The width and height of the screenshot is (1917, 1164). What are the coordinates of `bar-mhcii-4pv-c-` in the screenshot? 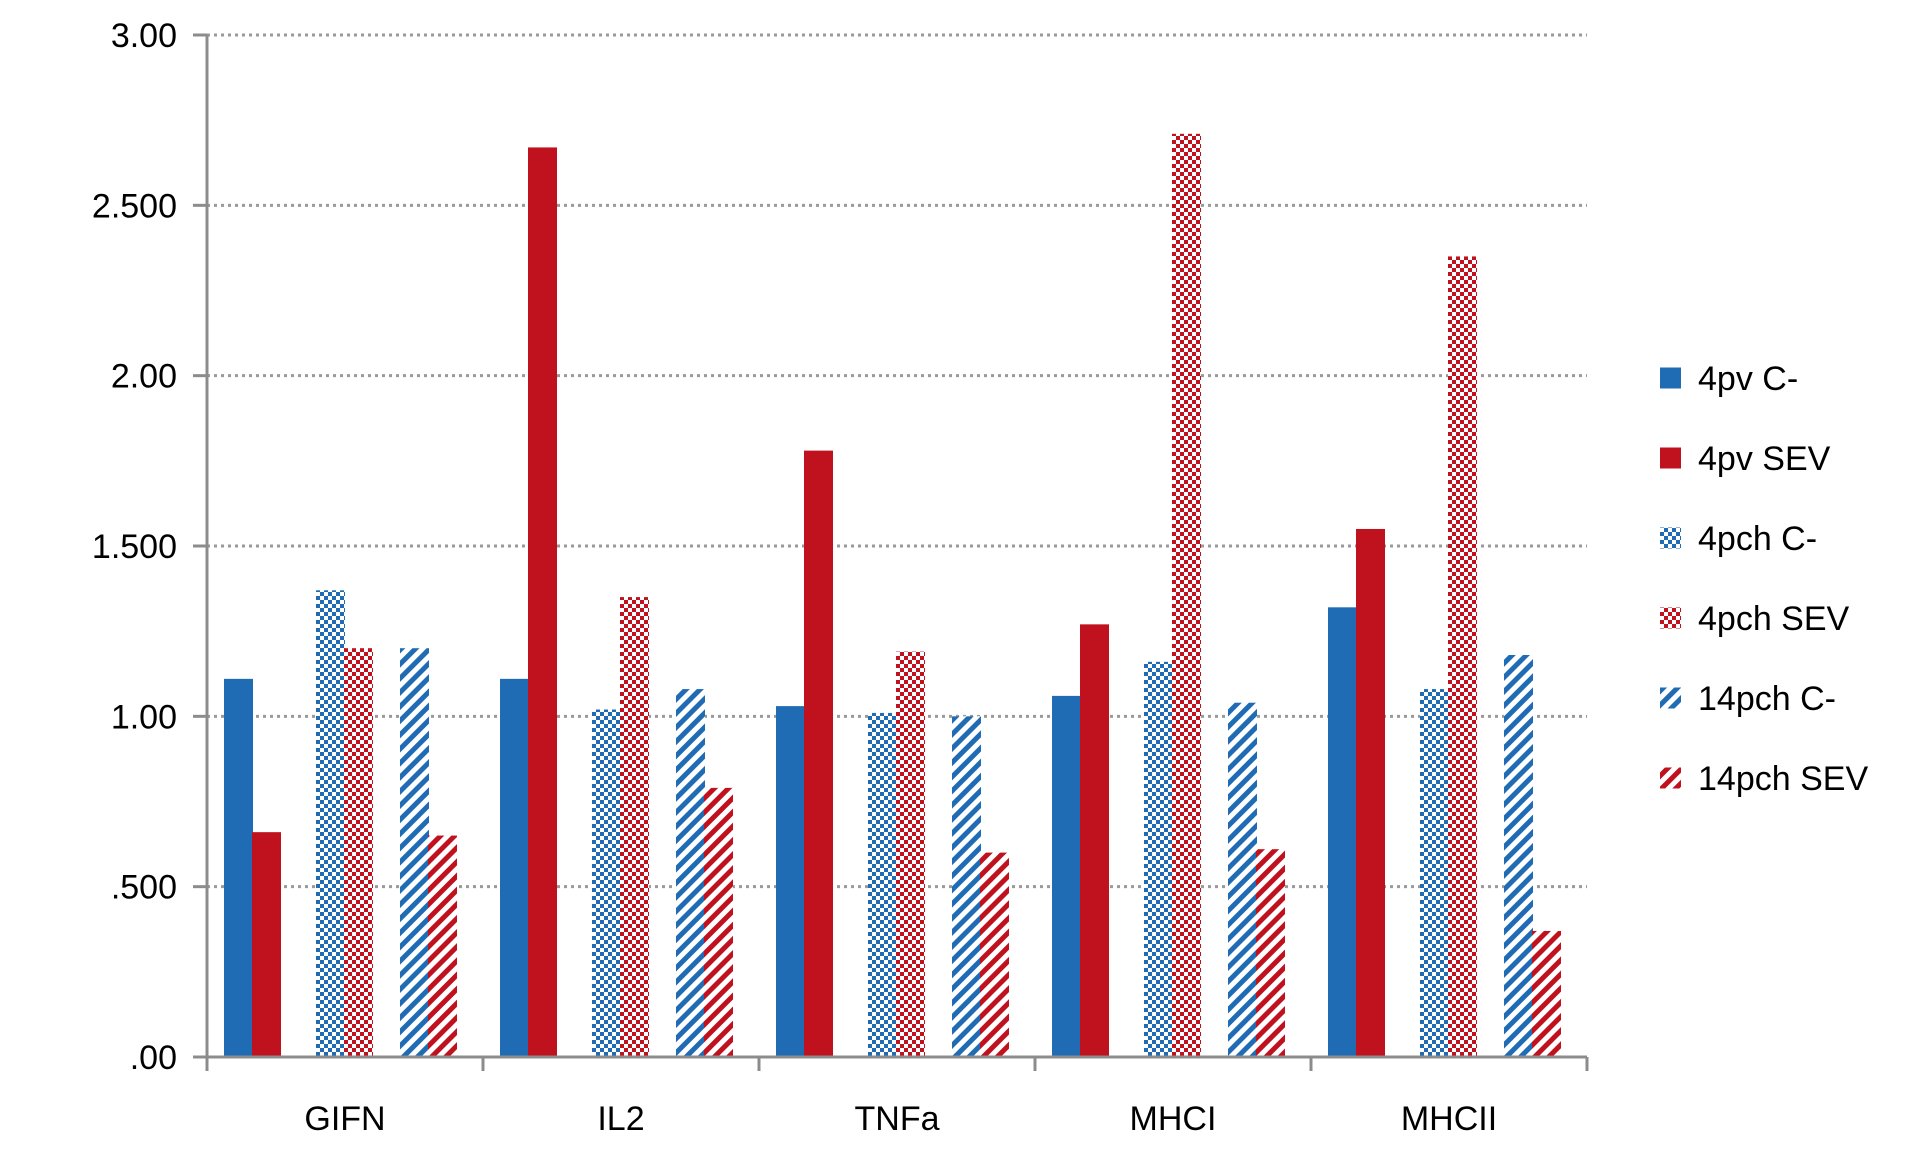 It's located at (1342, 832).